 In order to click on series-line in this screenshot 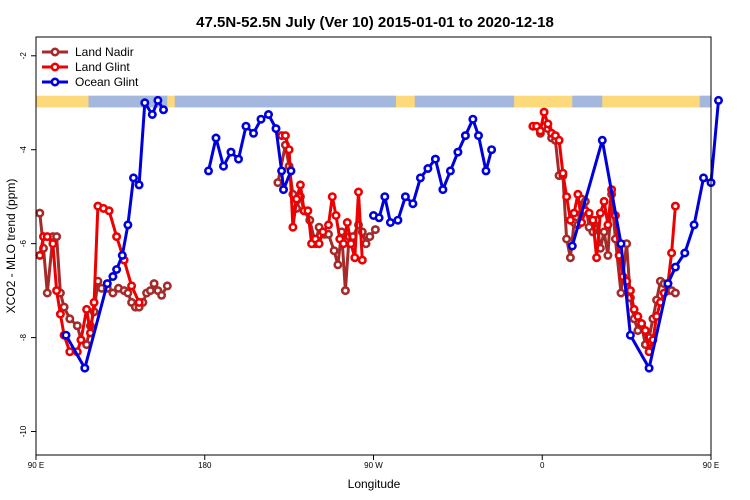, I will do `click(322, 197)`.